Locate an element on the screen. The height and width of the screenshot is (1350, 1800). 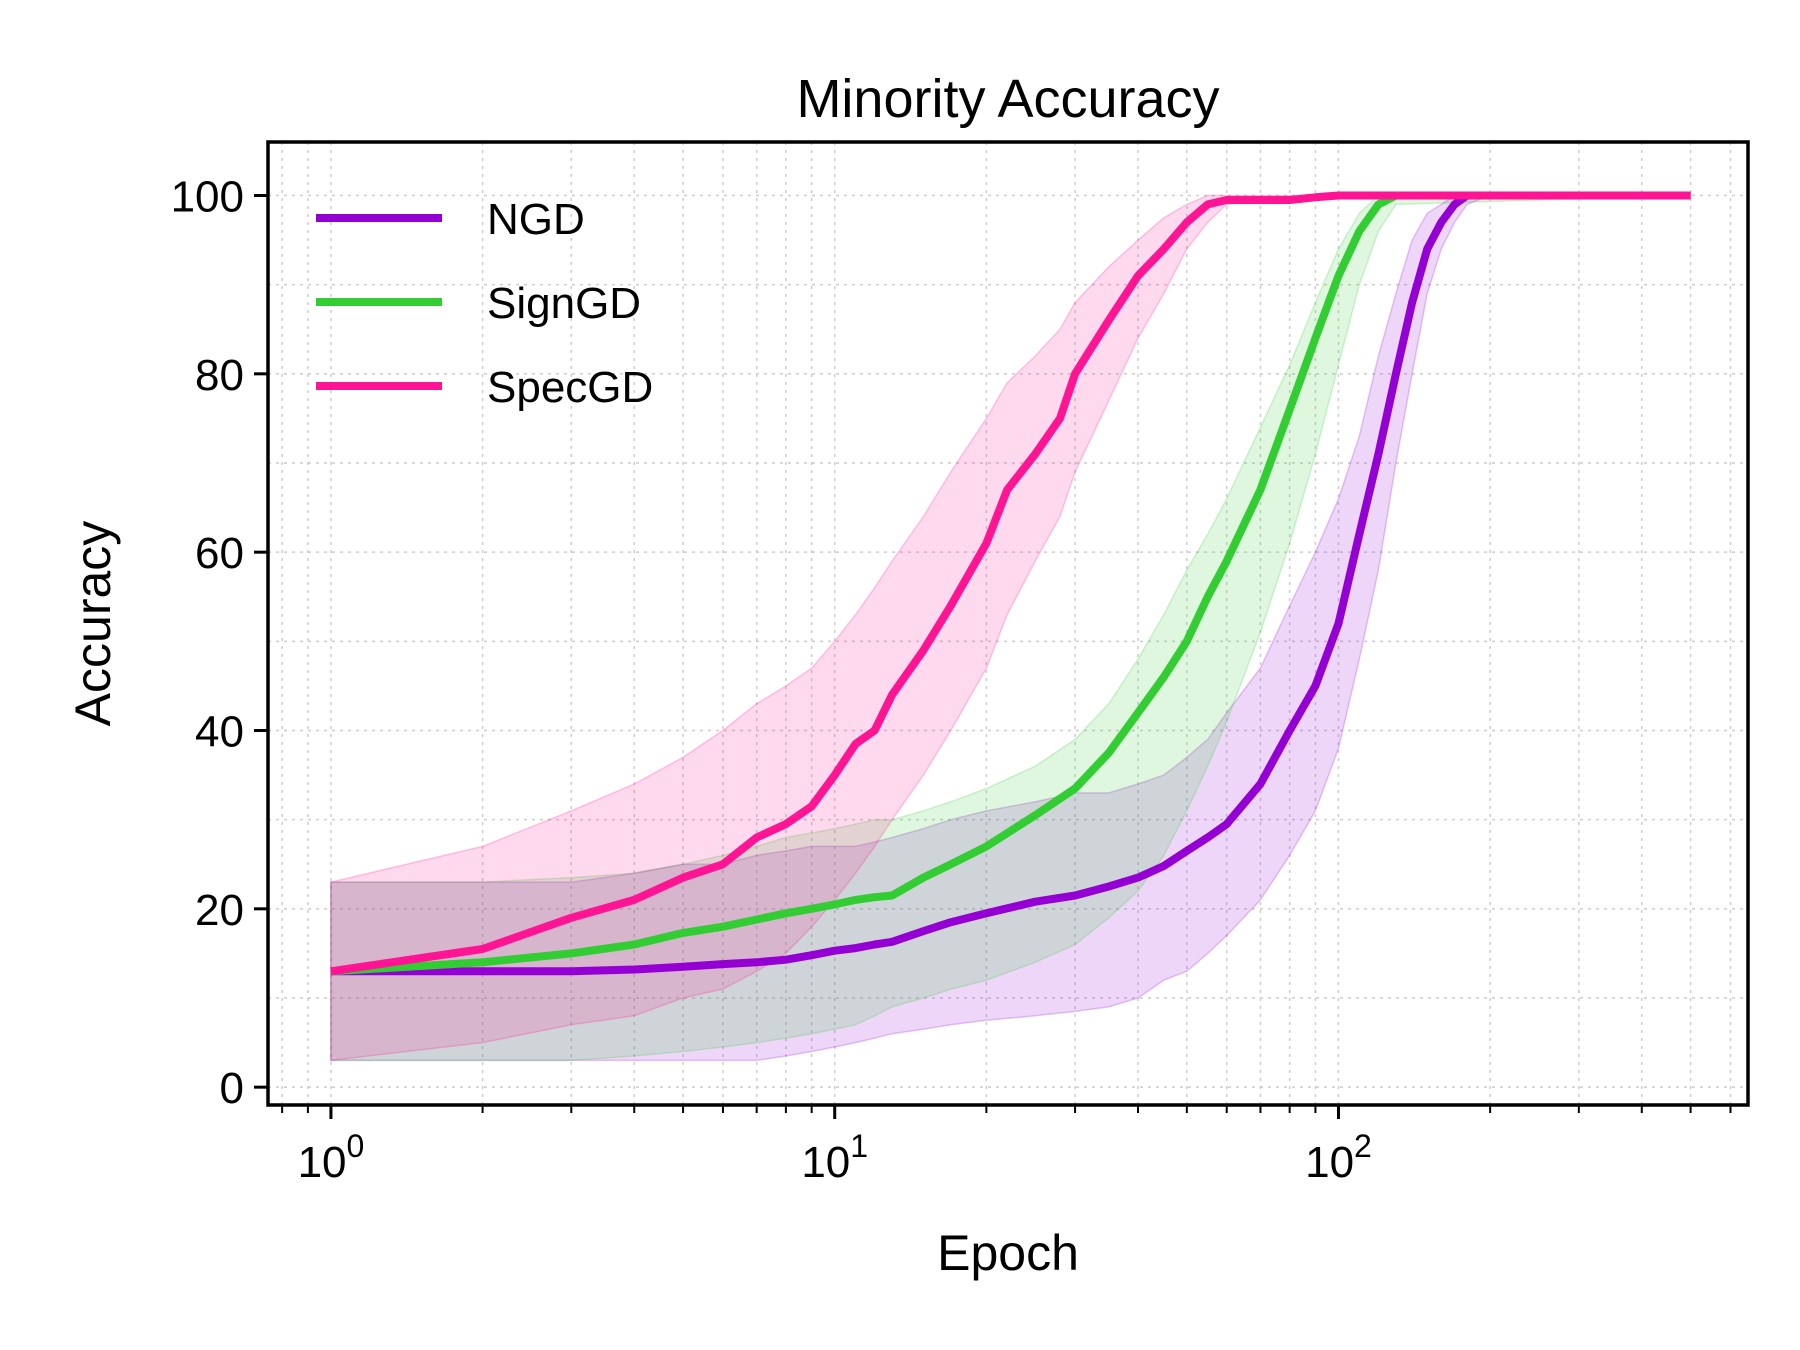
y-axis-label: Accuracy is located at coordinates (93, 624).